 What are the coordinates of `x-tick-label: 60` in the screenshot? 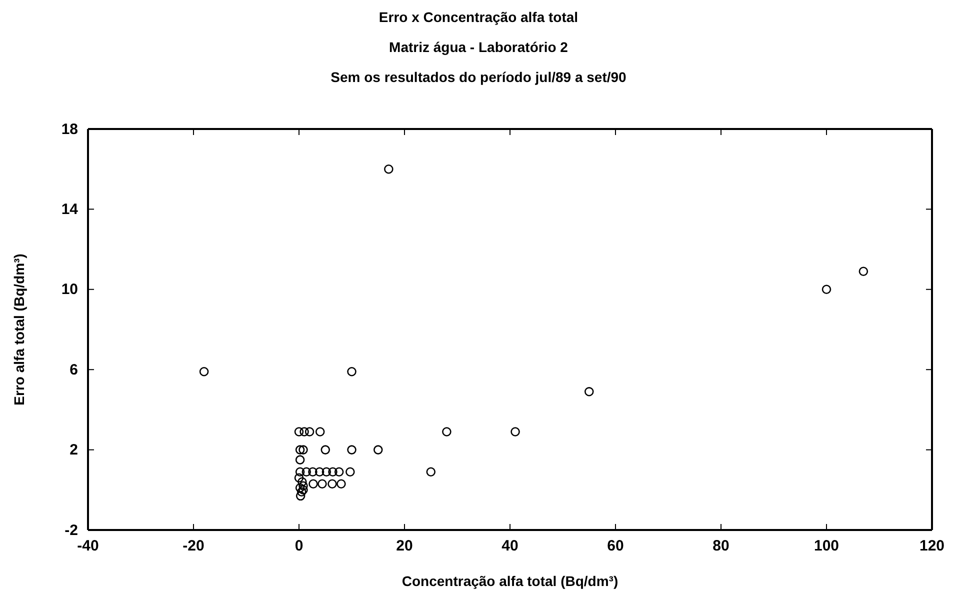 It's located at (615, 546).